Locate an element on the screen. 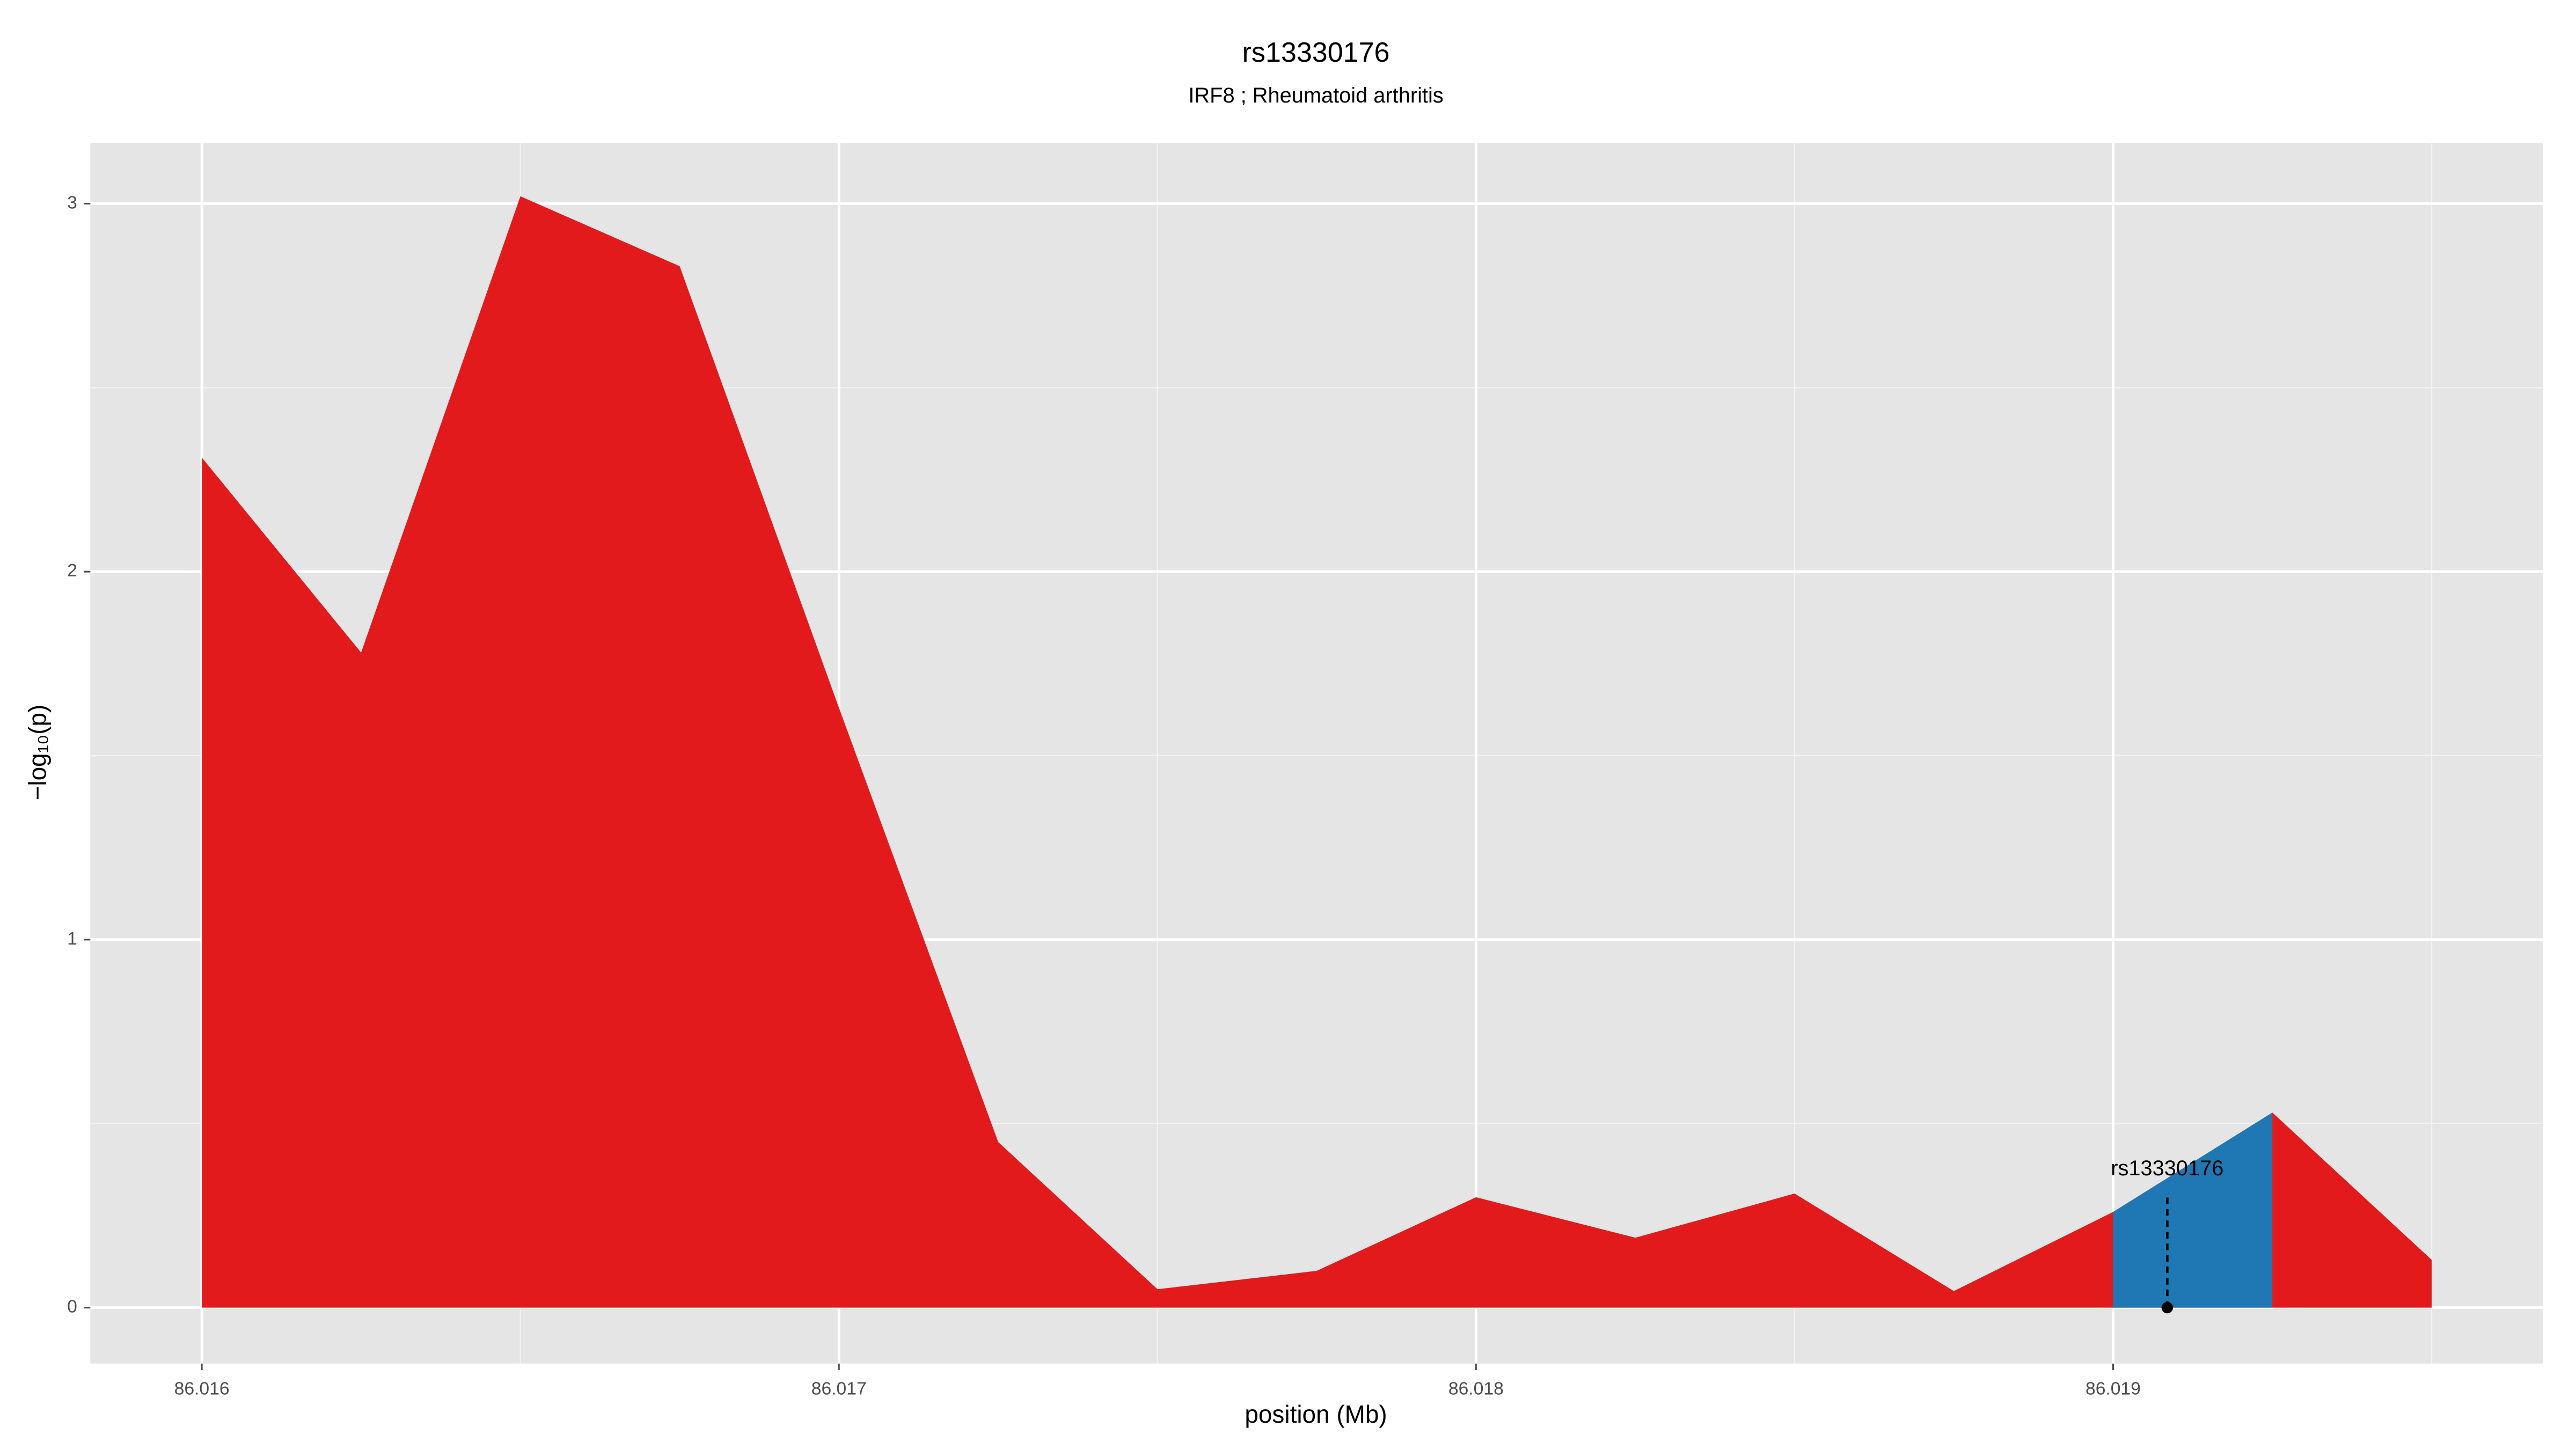  annotation-label: rs13330176 is located at coordinates (2167, 1168).